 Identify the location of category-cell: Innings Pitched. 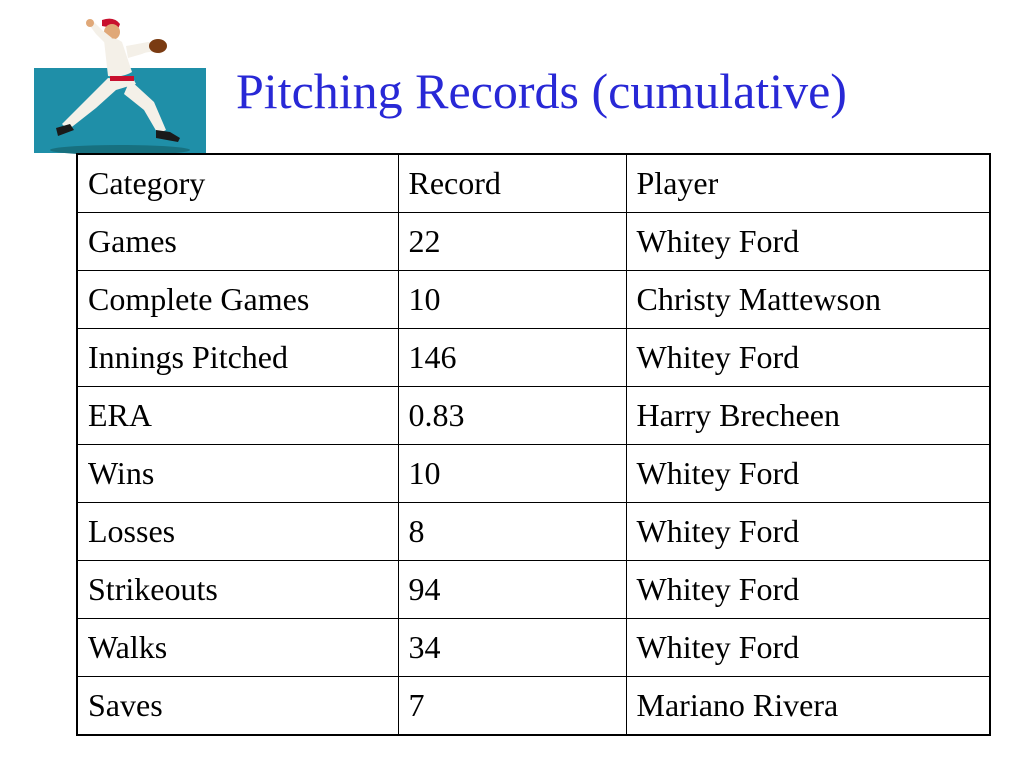
(237, 357).